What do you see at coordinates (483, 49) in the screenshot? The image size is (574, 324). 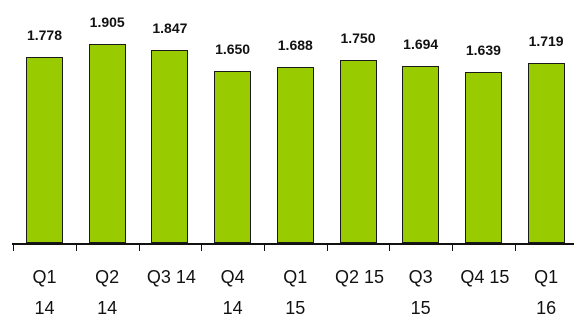 I see `value-label: 1.639` at bounding box center [483, 49].